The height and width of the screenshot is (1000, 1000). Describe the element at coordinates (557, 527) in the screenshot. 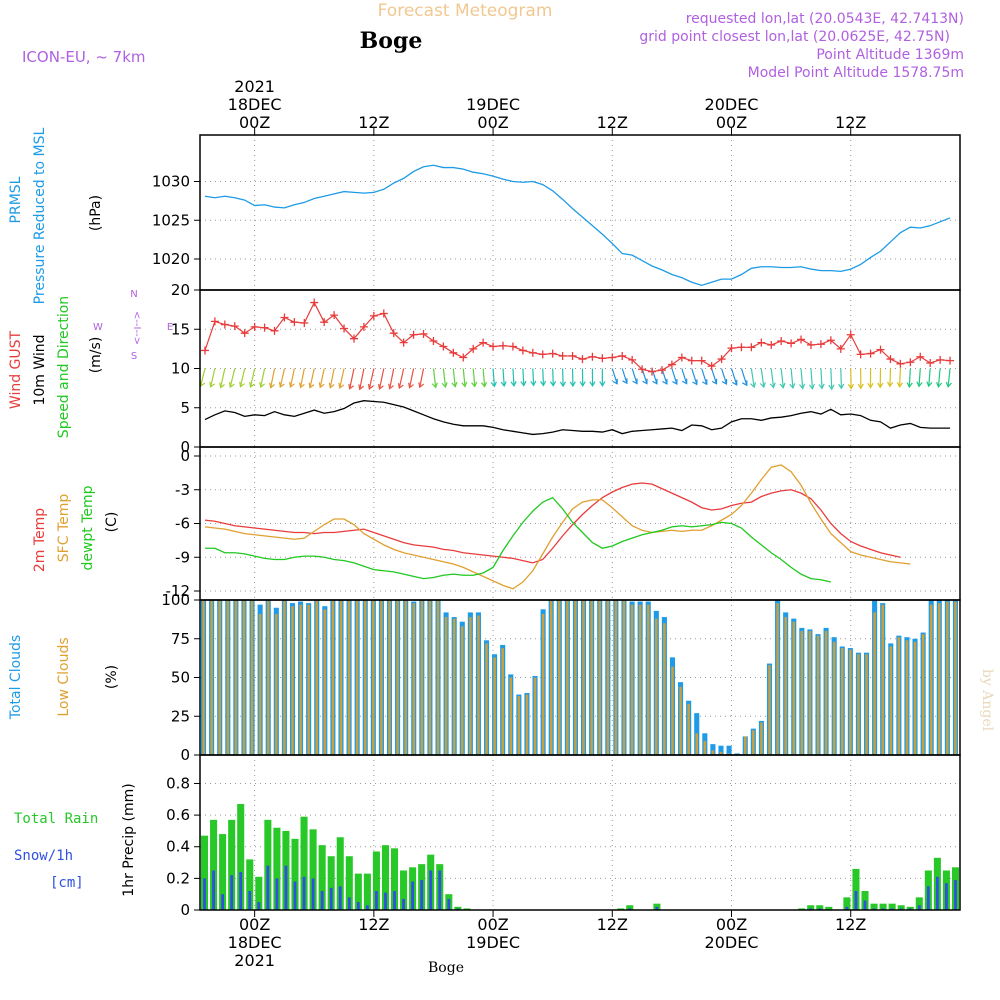

I see `sfc-temp-line` at that location.